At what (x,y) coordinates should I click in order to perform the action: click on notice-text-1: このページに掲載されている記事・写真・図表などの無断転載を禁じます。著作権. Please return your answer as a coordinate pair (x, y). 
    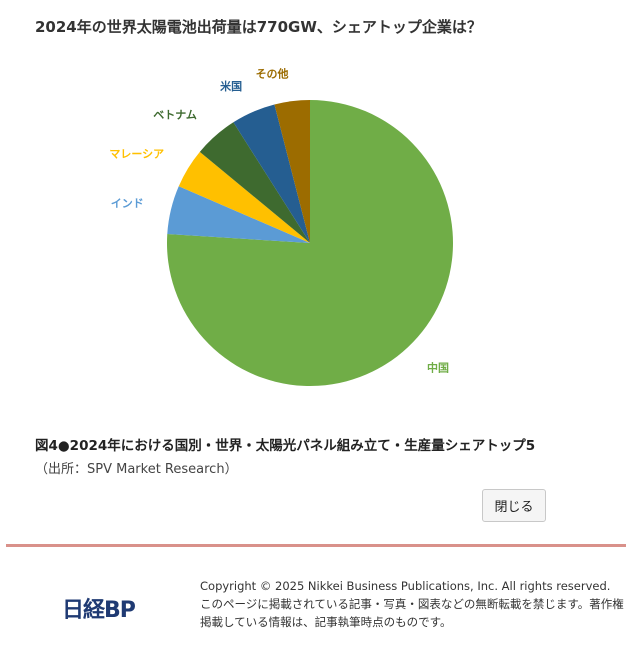
    Looking at the image, I should click on (412, 604).